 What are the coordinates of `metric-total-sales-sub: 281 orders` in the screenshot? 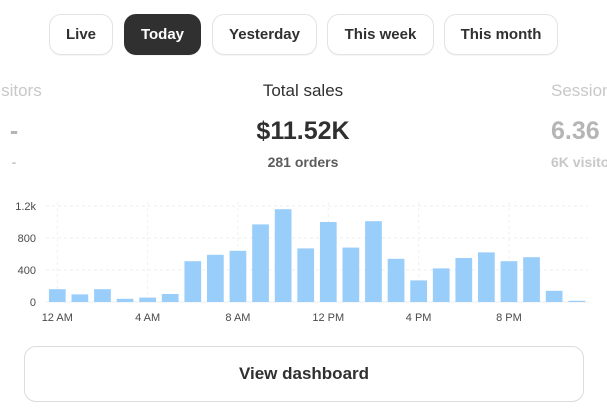 It's located at (303, 162).